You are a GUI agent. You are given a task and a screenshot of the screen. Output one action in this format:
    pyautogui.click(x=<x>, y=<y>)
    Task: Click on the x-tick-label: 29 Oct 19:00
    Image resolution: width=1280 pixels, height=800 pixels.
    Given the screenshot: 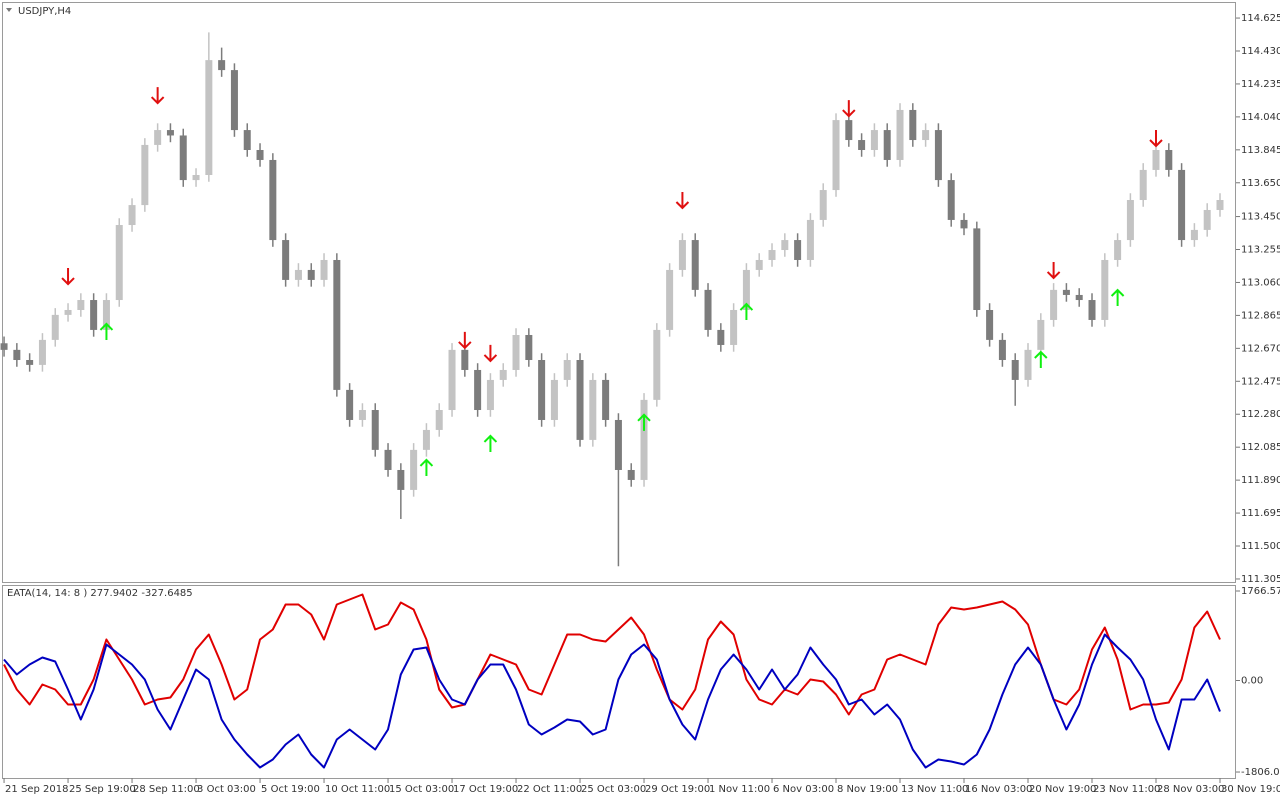 What is the action you would take?
    pyautogui.click(x=677, y=789)
    